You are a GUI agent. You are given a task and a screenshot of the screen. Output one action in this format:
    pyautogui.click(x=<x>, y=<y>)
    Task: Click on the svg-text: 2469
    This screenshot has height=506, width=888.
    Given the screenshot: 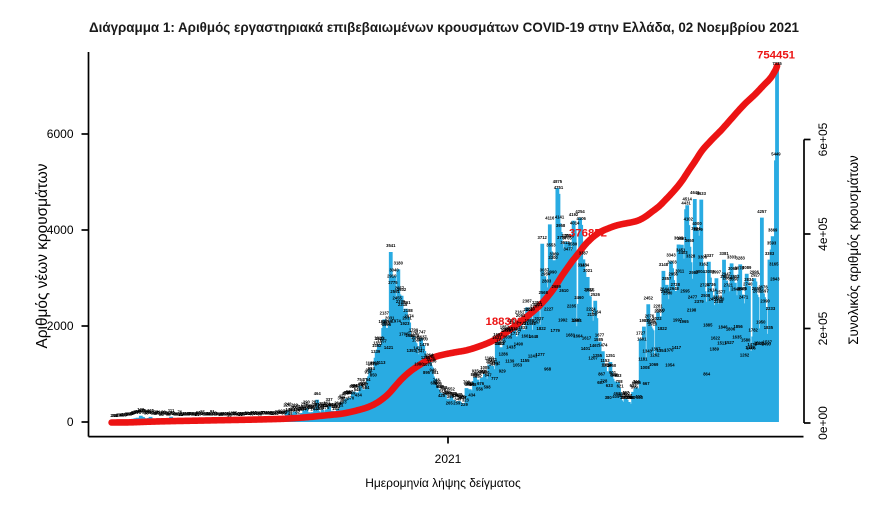 What is the action you would take?
    pyautogui.click(x=718, y=297)
    